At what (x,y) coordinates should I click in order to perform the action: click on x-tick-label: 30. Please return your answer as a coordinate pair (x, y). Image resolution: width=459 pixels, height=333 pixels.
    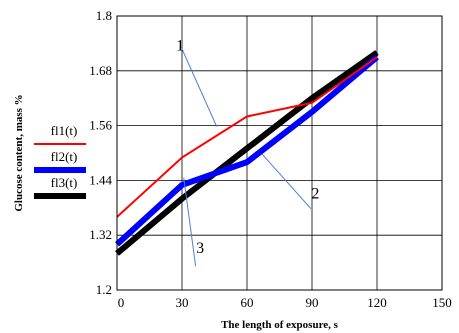
    Looking at the image, I should click on (182, 302).